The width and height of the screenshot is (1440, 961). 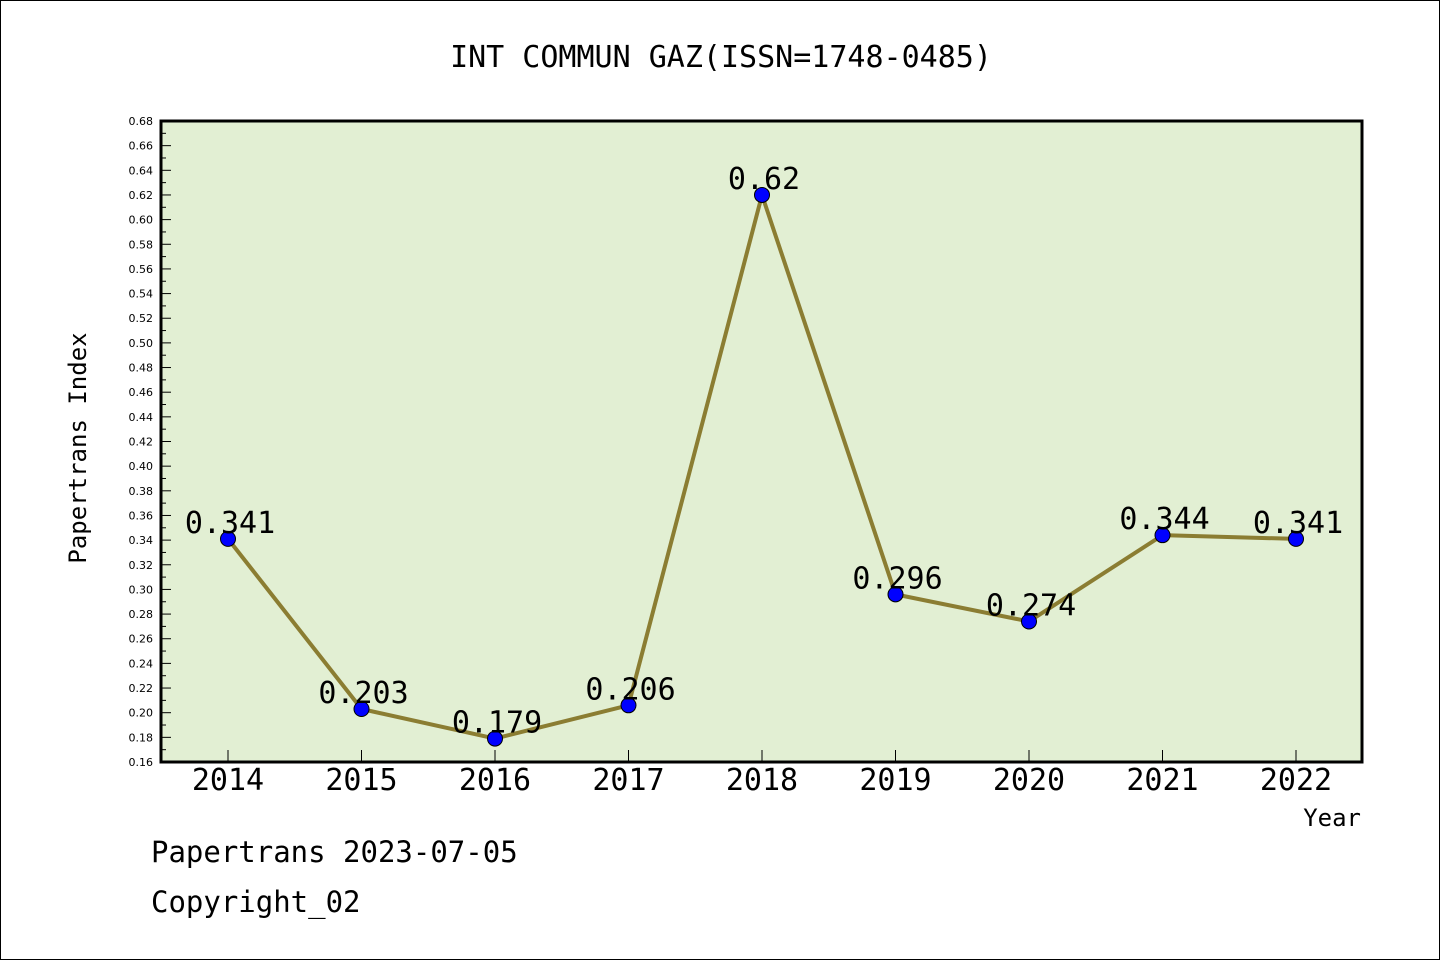 What do you see at coordinates (141, 146) in the screenshot?
I see `y-tick-label: 0.66` at bounding box center [141, 146].